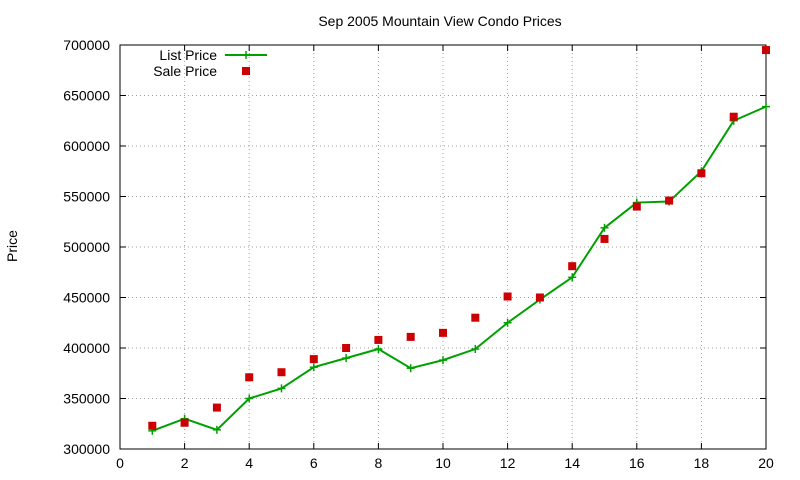 The image size is (800, 480). What do you see at coordinates (86, 197) in the screenshot?
I see `y-tick-label: 550000` at bounding box center [86, 197].